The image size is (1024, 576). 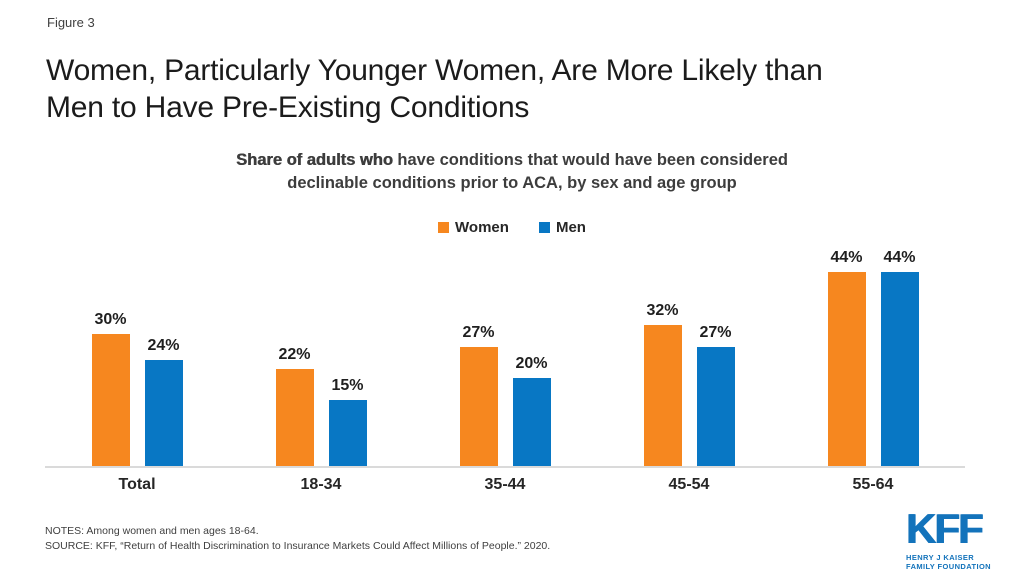 I want to click on bar-wrap-men-45-54: 27%, so click(x=715, y=395).